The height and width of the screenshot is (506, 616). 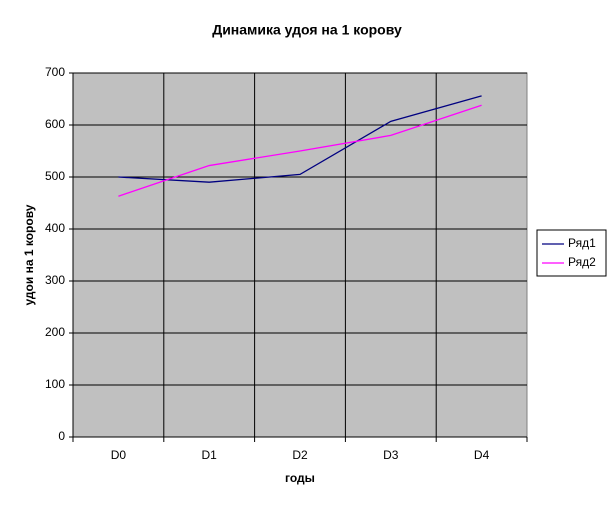 What do you see at coordinates (300, 455) in the screenshot?
I see `x-tick-label: D2` at bounding box center [300, 455].